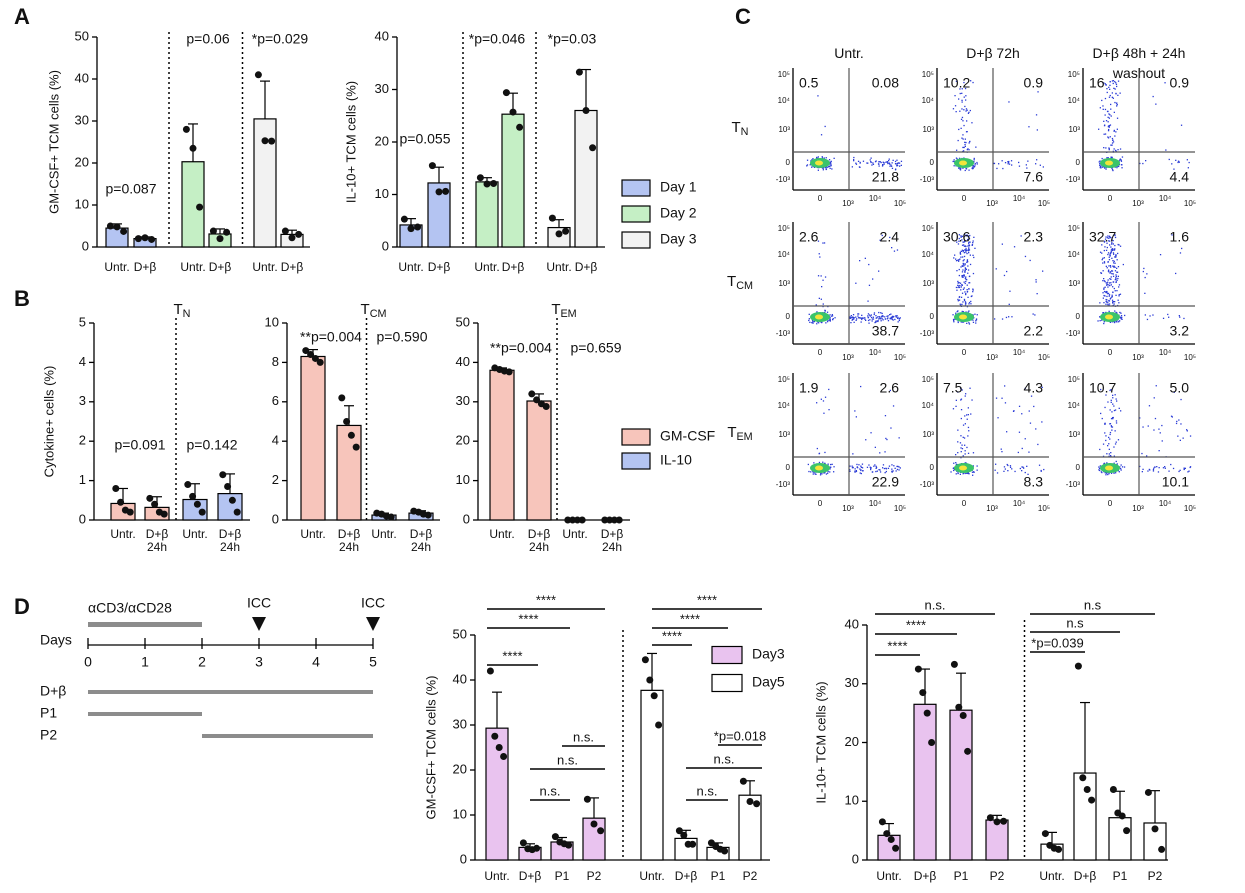  What do you see at coordinates (230, 541) in the screenshot?
I see `x-tick-label-text: D+β 24h` at bounding box center [230, 541].